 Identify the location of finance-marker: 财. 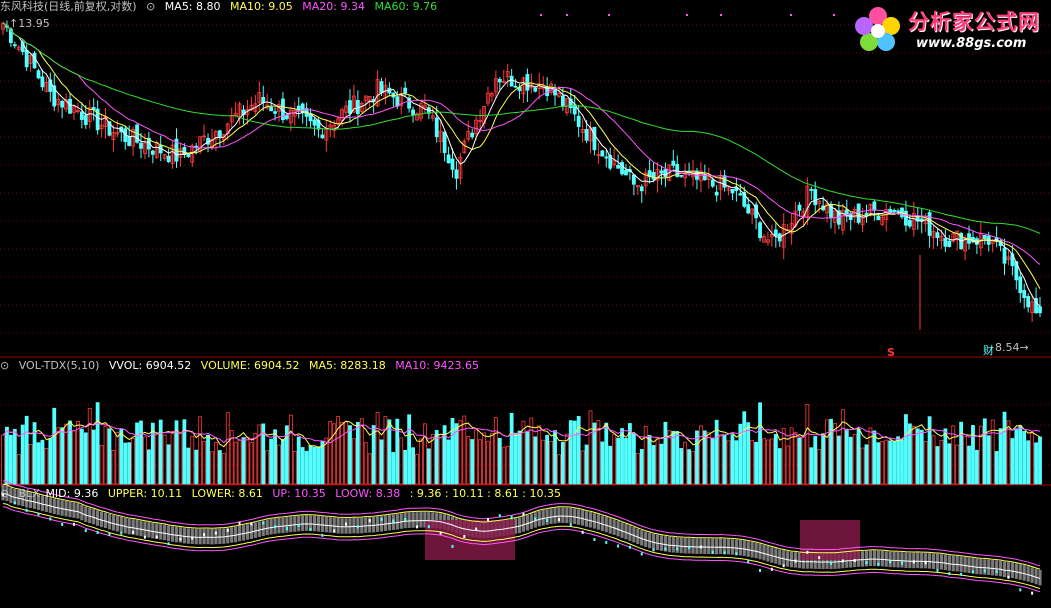
(988, 350).